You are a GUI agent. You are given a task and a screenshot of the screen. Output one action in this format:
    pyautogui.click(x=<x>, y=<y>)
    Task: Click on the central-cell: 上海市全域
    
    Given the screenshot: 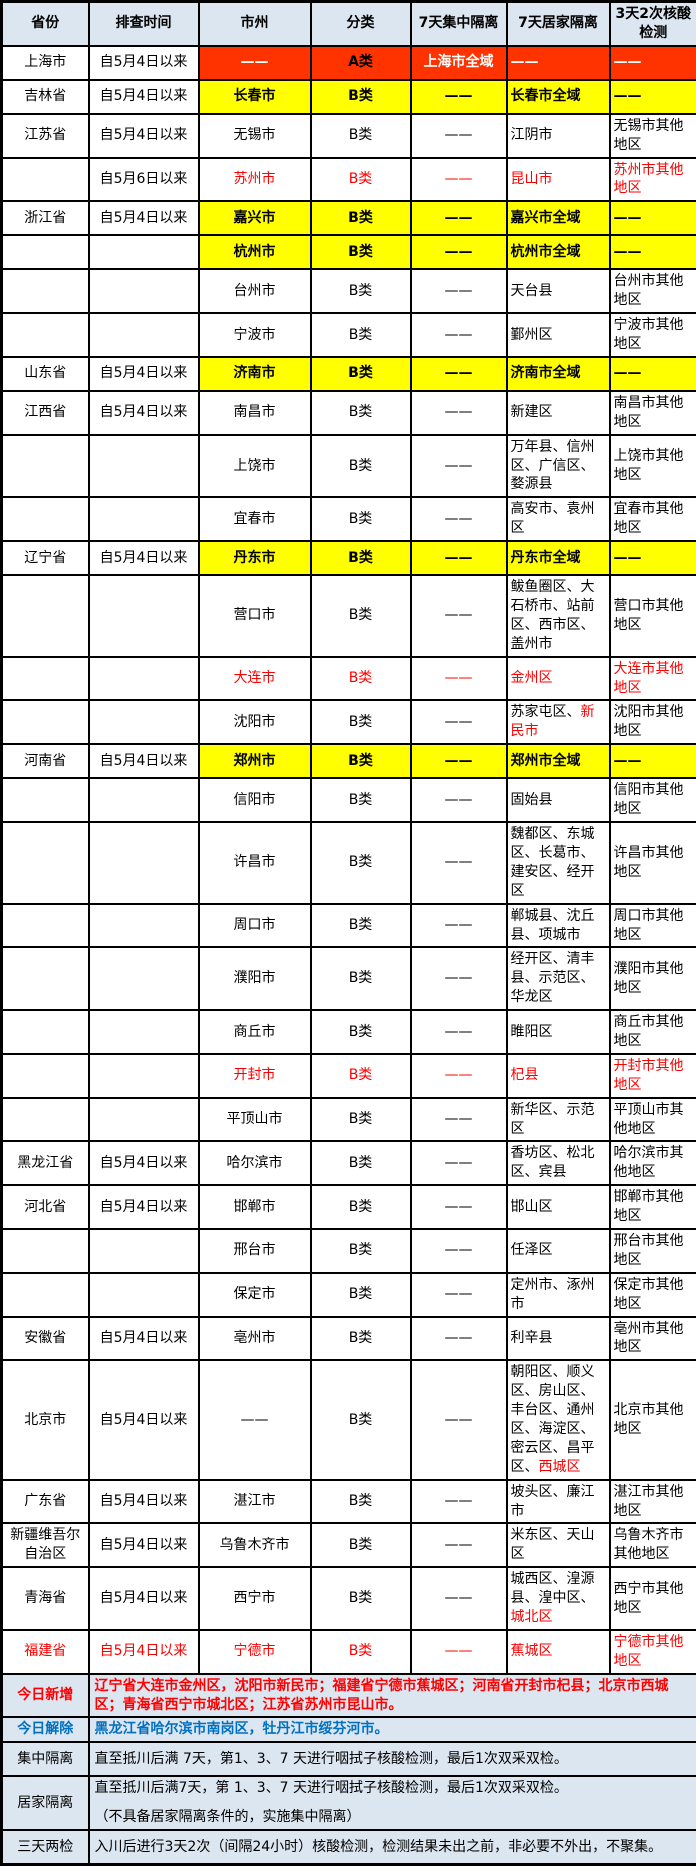 What is the action you would take?
    pyautogui.click(x=459, y=63)
    